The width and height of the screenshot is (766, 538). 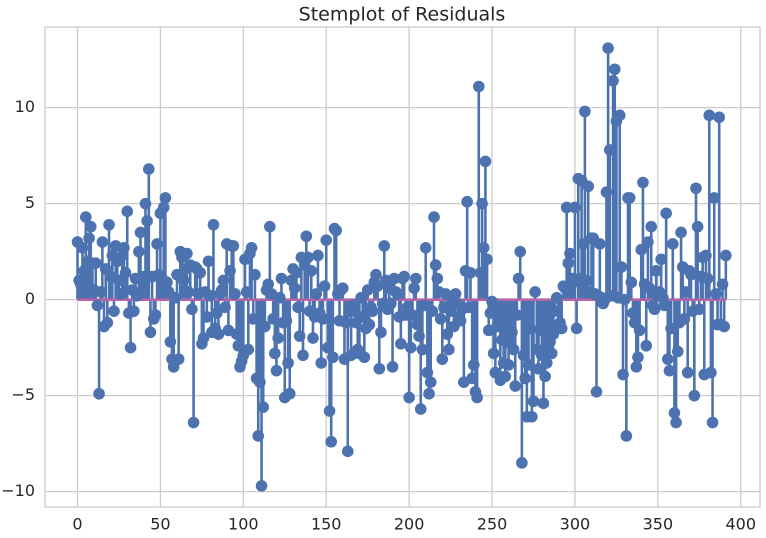 What do you see at coordinates (243, 524) in the screenshot?
I see `x-tick-label: 100` at bounding box center [243, 524].